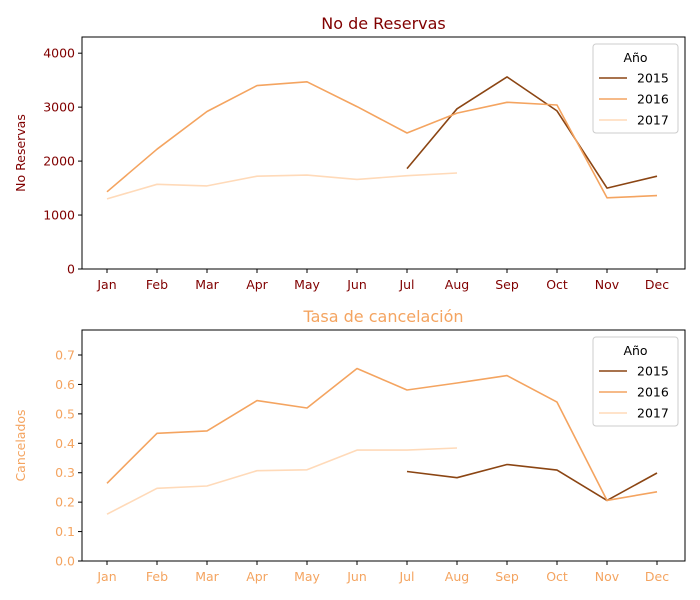 The height and width of the screenshot is (600, 700). What do you see at coordinates (65, 384) in the screenshot?
I see `y-tick-label: 0.6` at bounding box center [65, 384].